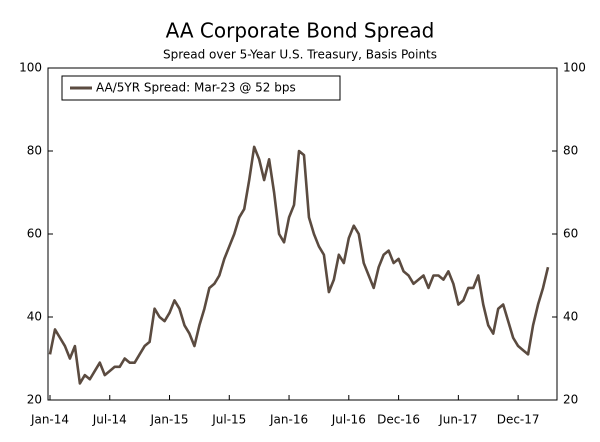 The width and height of the screenshot is (600, 442). Describe the element at coordinates (34, 151) in the screenshot. I see `y-tick-label: 80` at that location.